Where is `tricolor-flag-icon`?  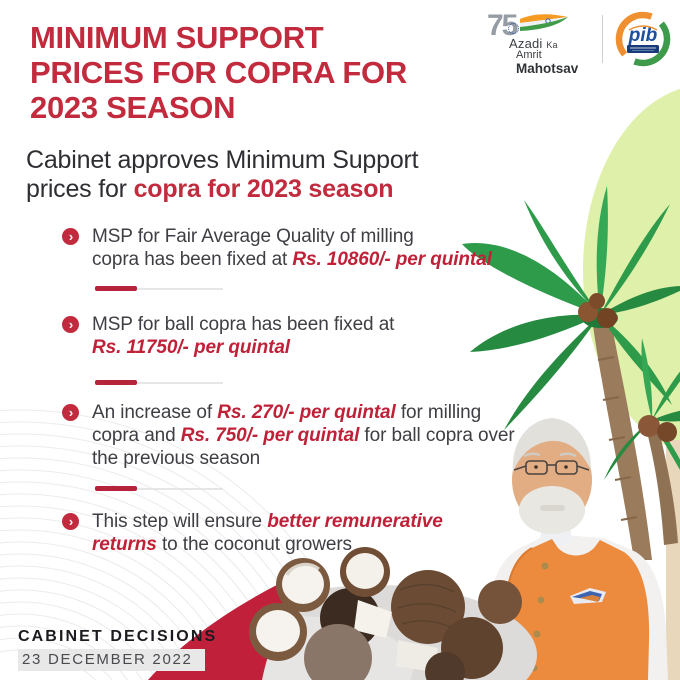
tricolor-flag-icon is located at coordinates (544, 22).